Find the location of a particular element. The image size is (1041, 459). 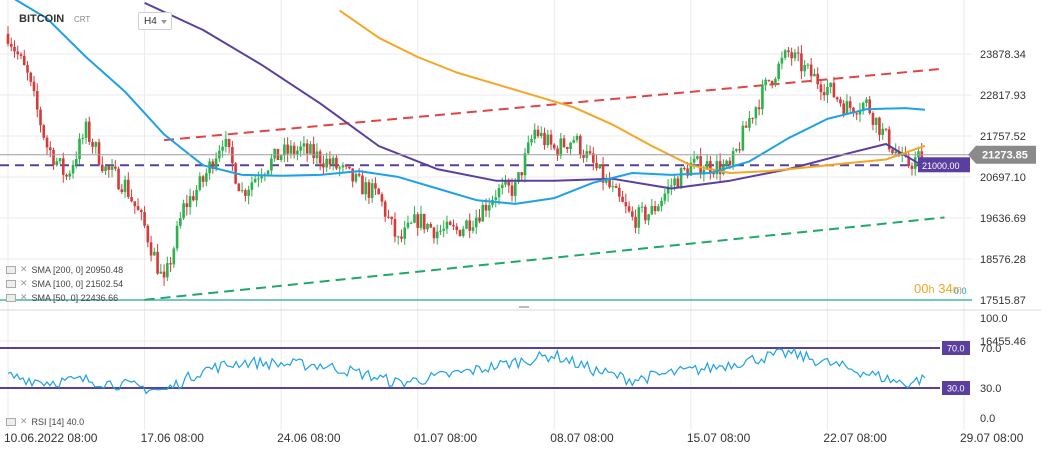

price-tick-label: 18576.28 is located at coordinates (1003, 260).